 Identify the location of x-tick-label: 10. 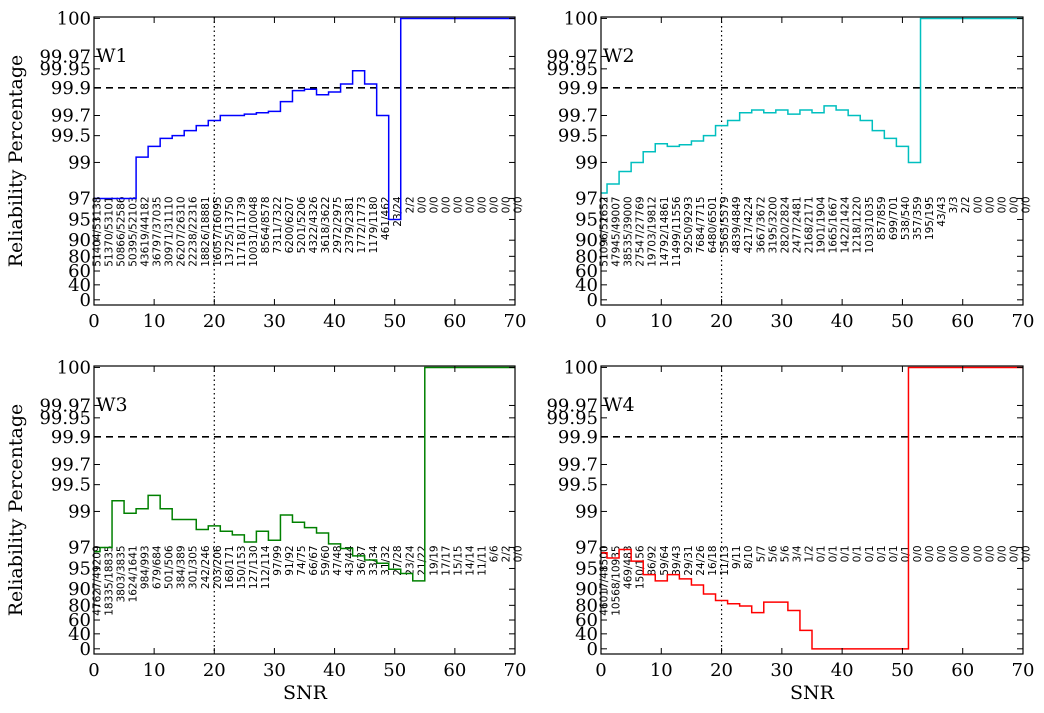
(154, 670).